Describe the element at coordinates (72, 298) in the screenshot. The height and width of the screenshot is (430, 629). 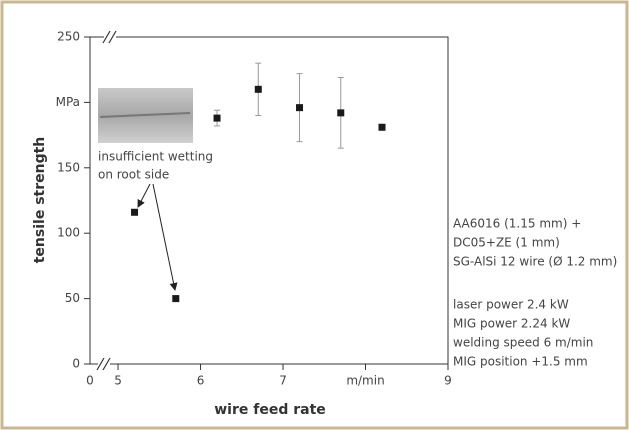
I see `y-tick-label: 50` at that location.